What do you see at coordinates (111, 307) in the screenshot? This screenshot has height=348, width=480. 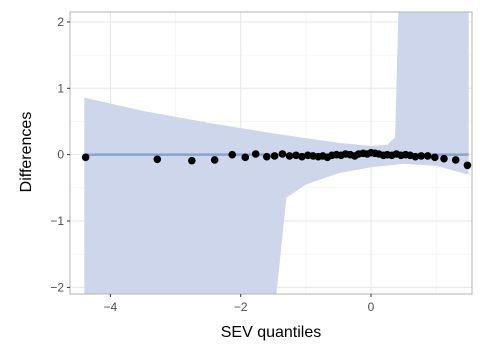 I see `x-tick-label: −4` at bounding box center [111, 307].